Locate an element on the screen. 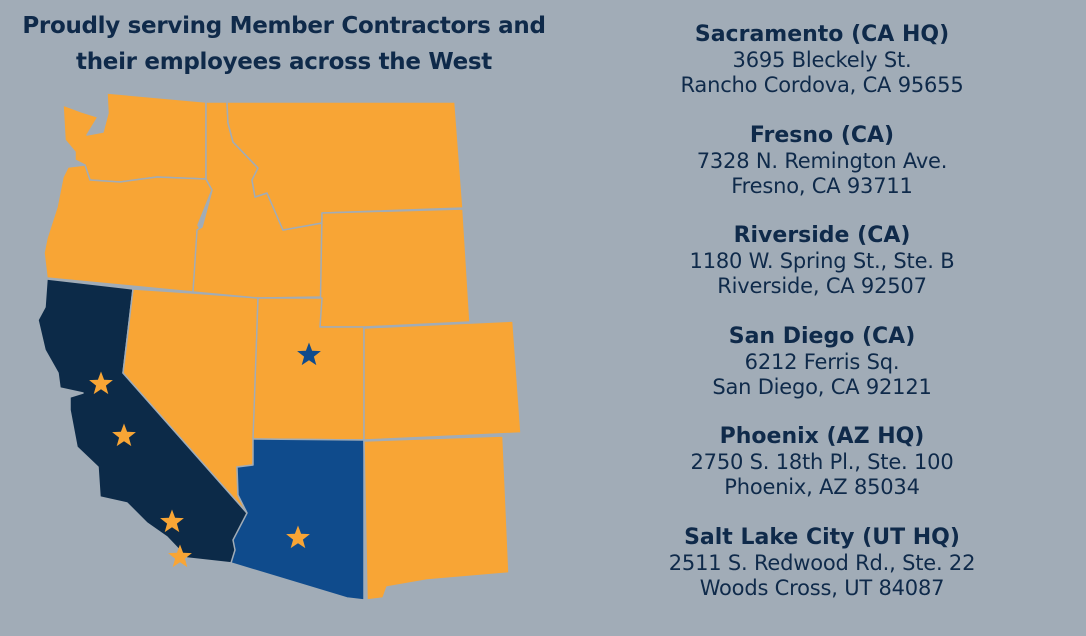 This screenshot has width=1086, height=636. office-name: Riverside (CA) is located at coordinates (822, 235).